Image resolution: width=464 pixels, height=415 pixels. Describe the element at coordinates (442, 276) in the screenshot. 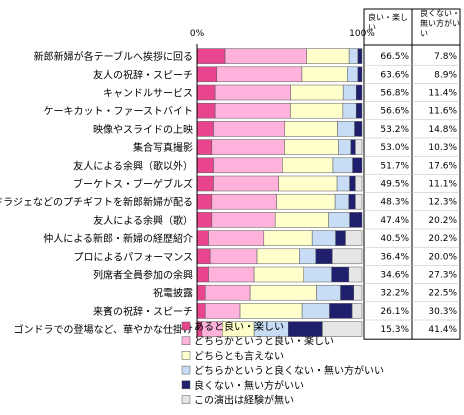

I see `bad-value-label: 27.3%` at that location.